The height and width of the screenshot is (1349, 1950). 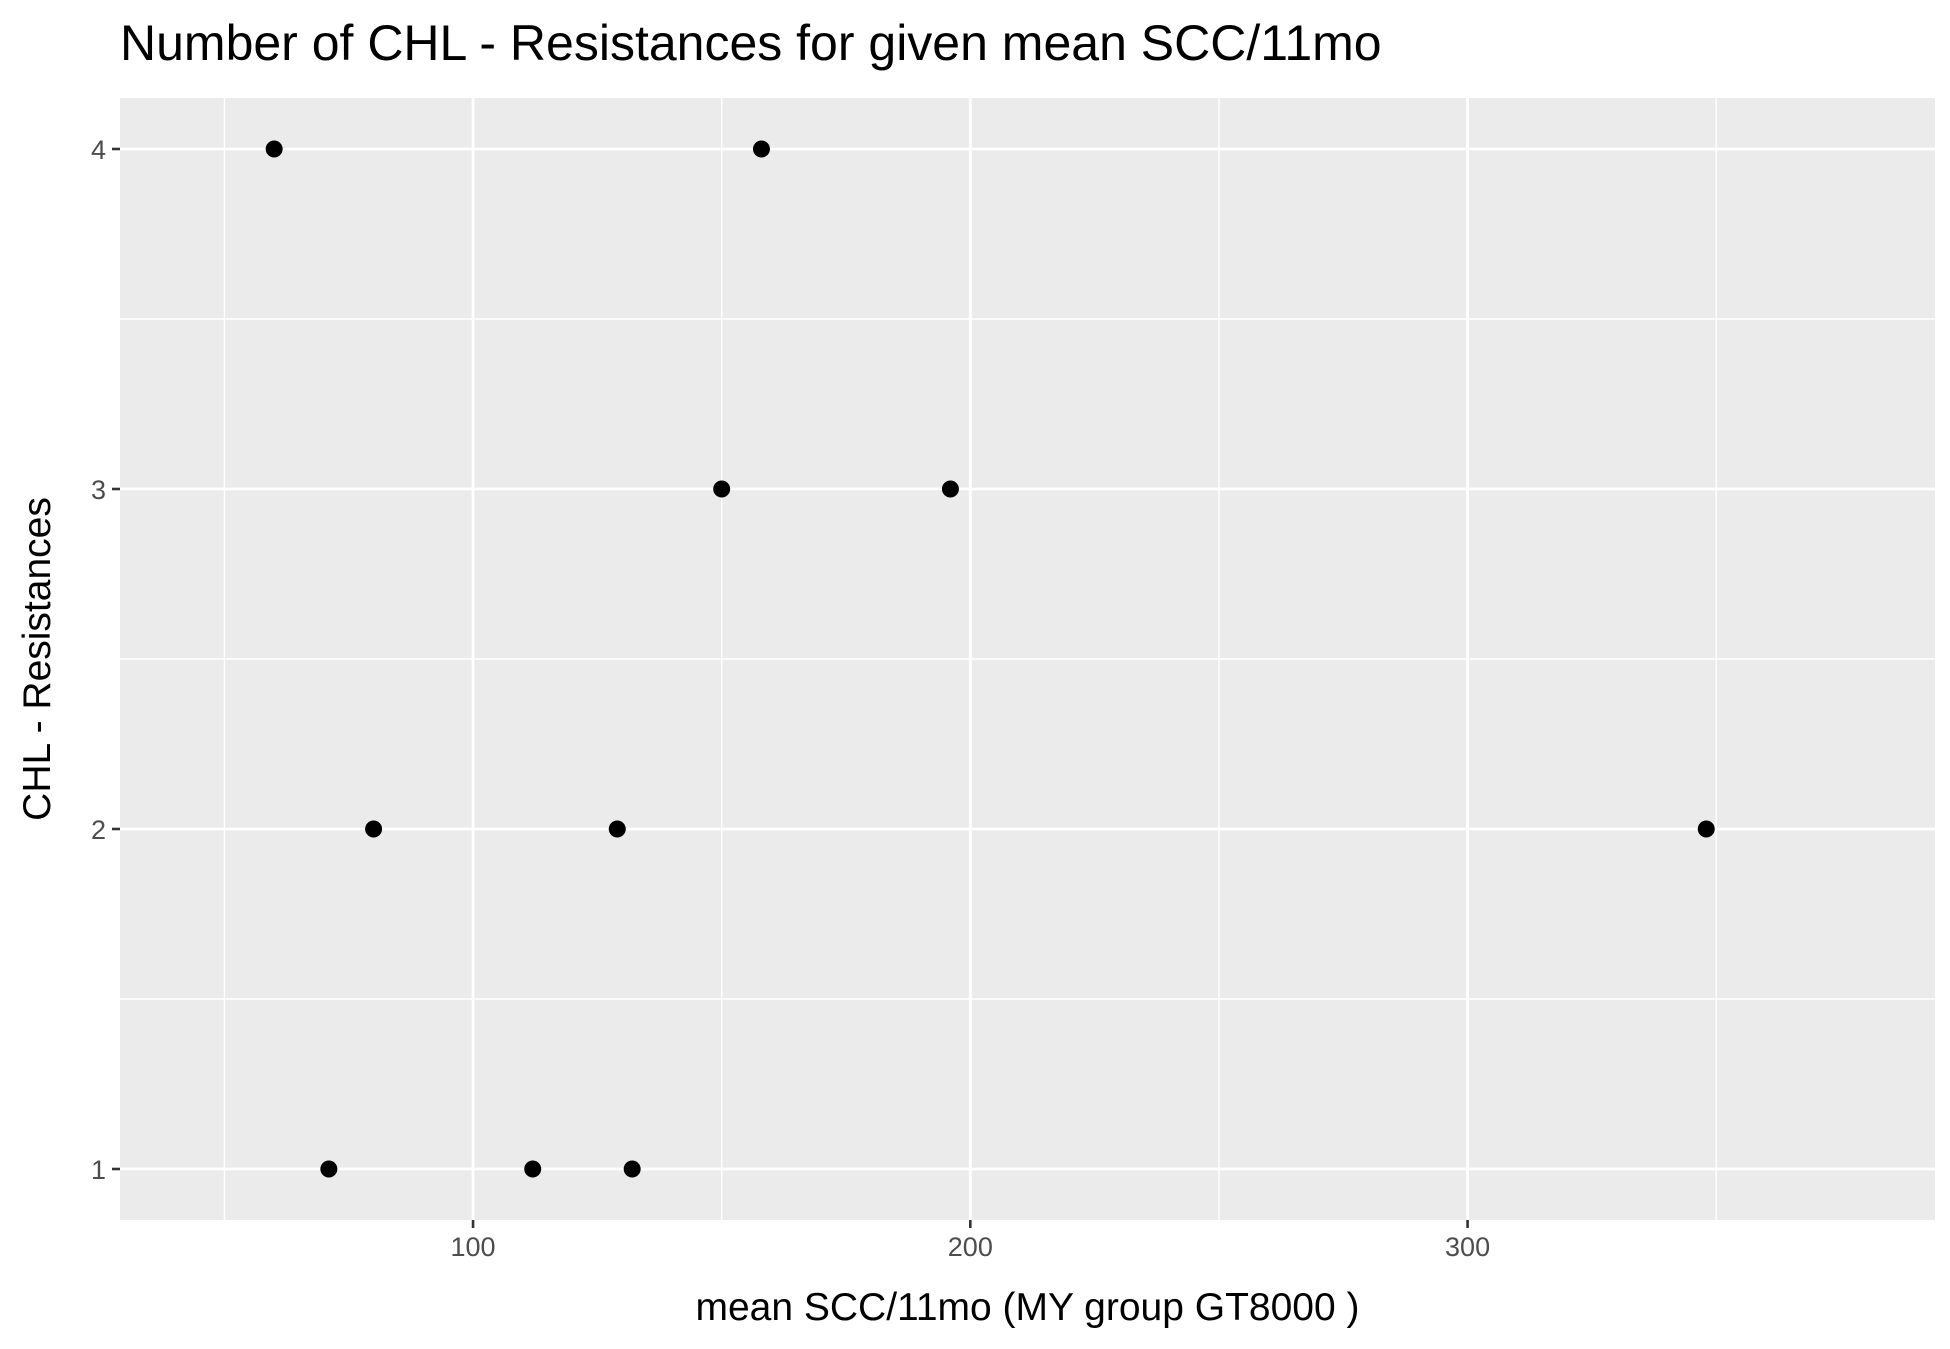 I want to click on x-tick-label: 100, so click(x=473, y=1247).